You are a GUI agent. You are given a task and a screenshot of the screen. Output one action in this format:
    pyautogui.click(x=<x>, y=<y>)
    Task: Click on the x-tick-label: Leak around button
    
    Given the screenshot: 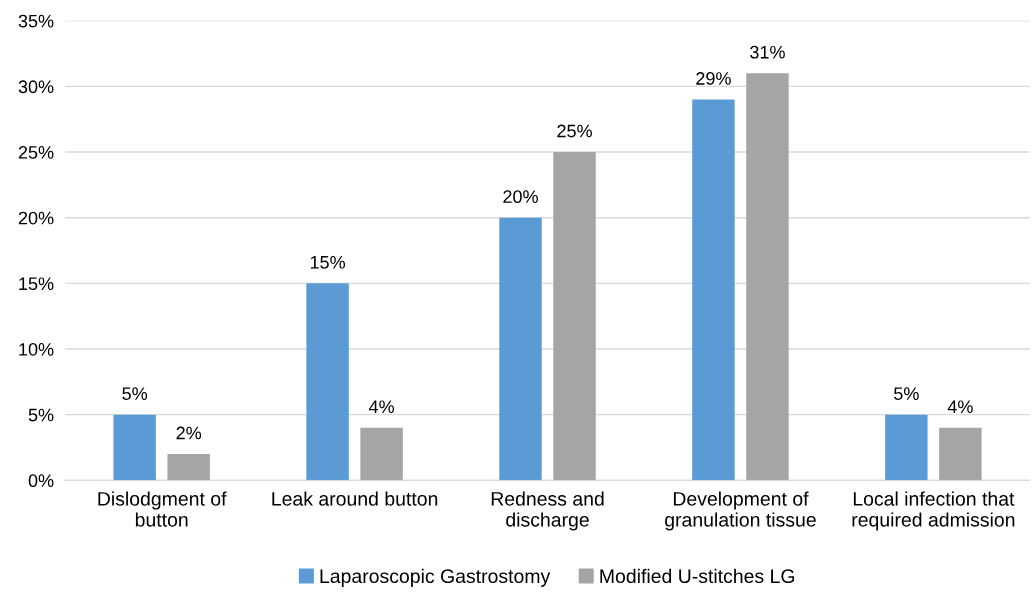 What is the action you would take?
    pyautogui.click(x=355, y=498)
    